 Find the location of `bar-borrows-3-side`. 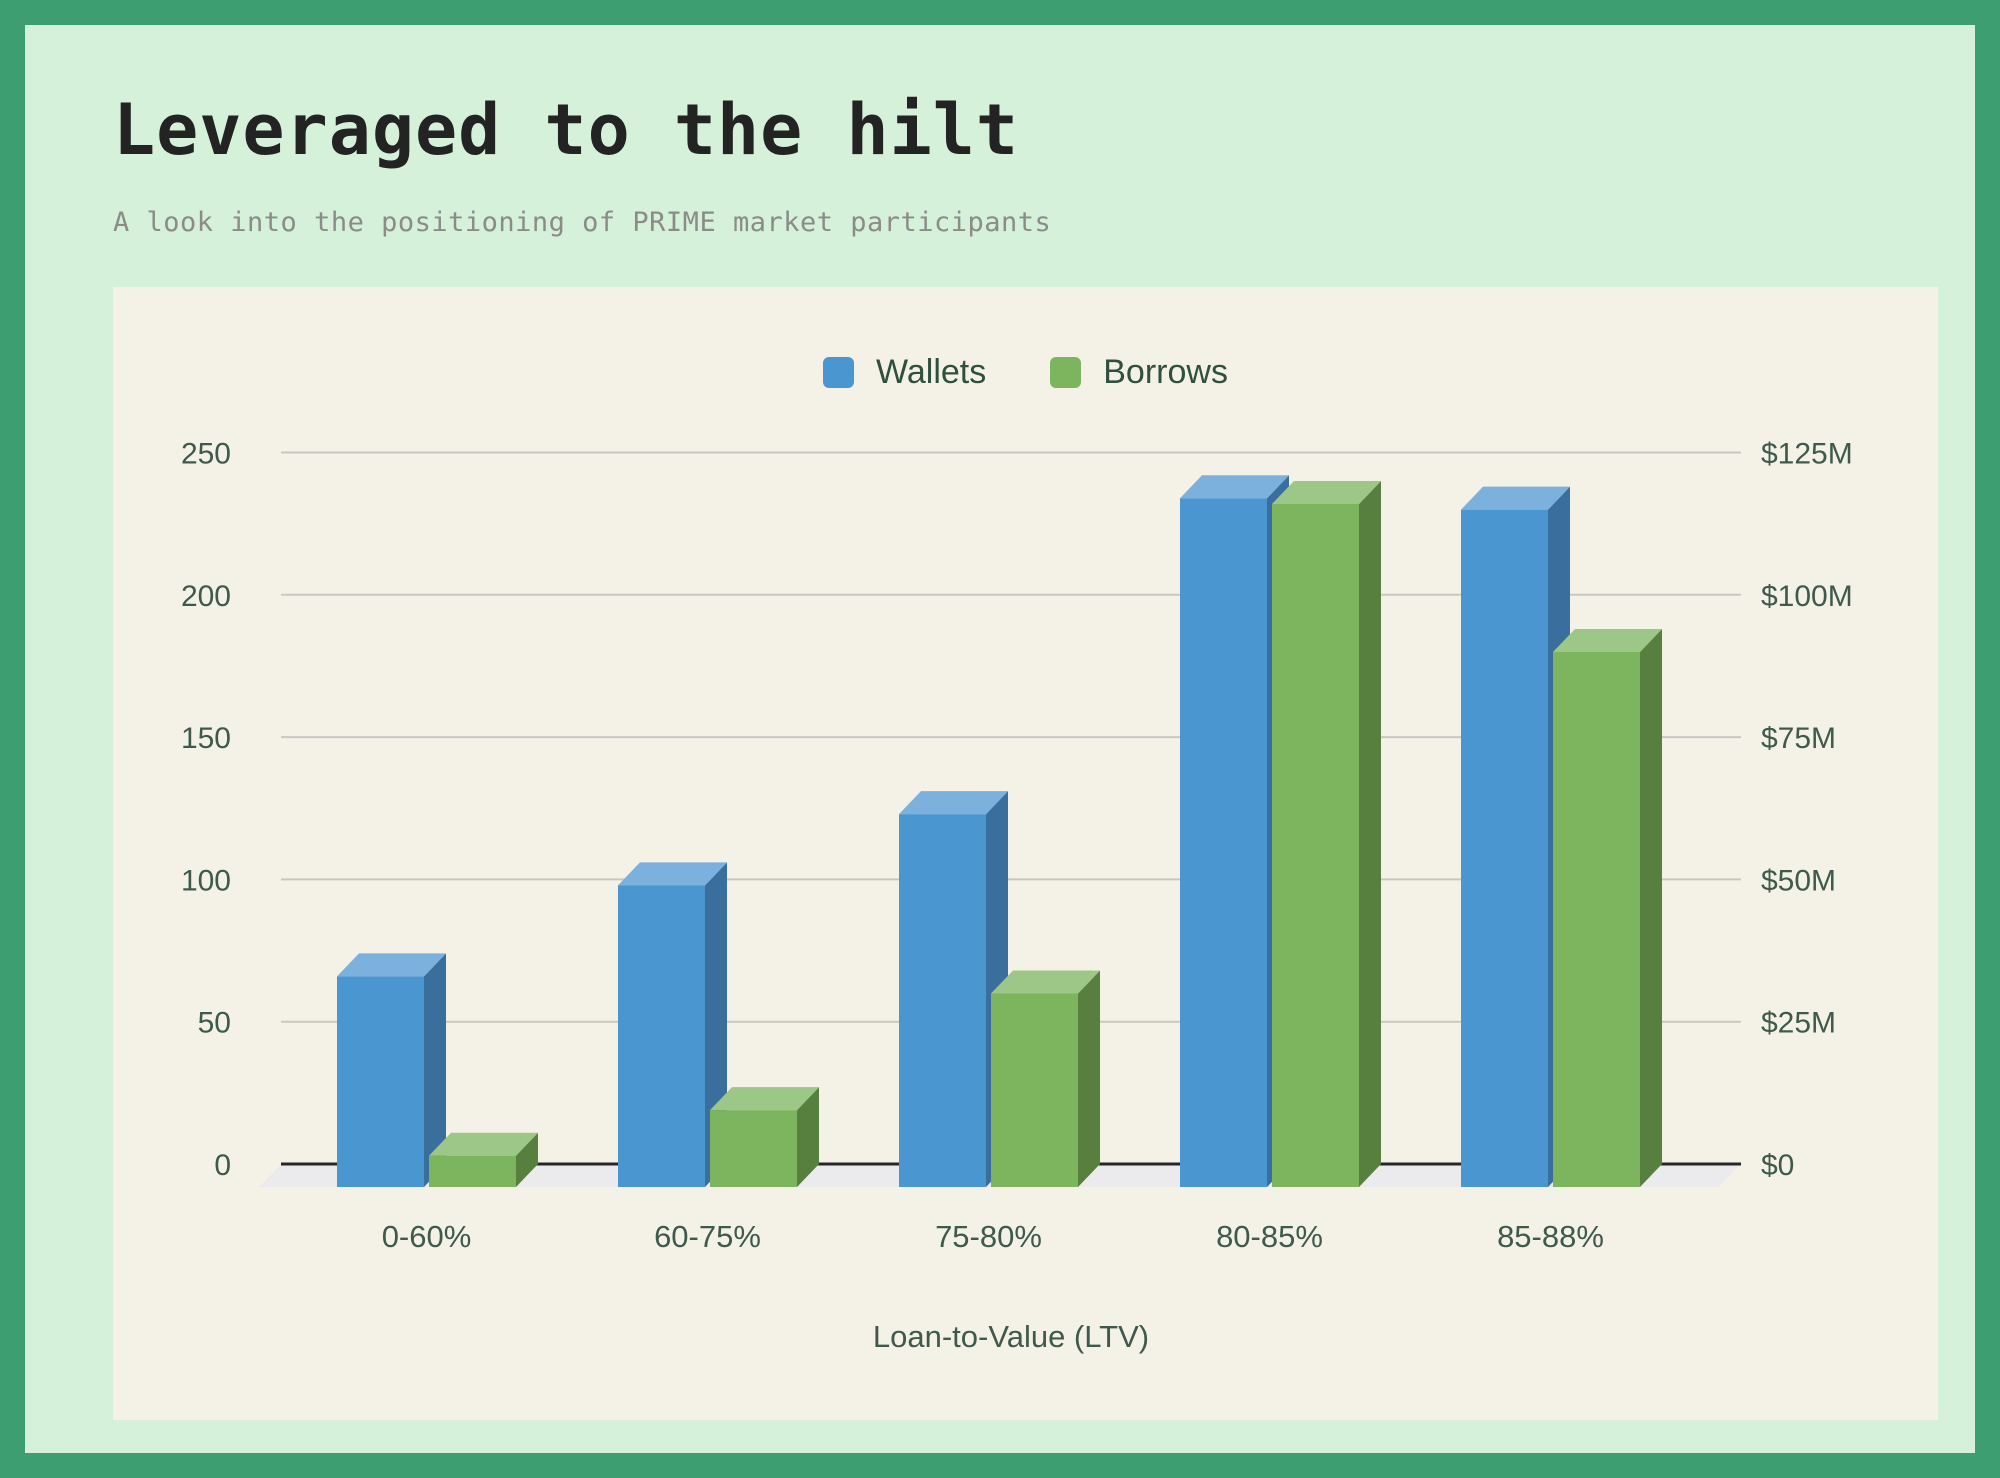

bar-borrows-3-side is located at coordinates (1370, 834).